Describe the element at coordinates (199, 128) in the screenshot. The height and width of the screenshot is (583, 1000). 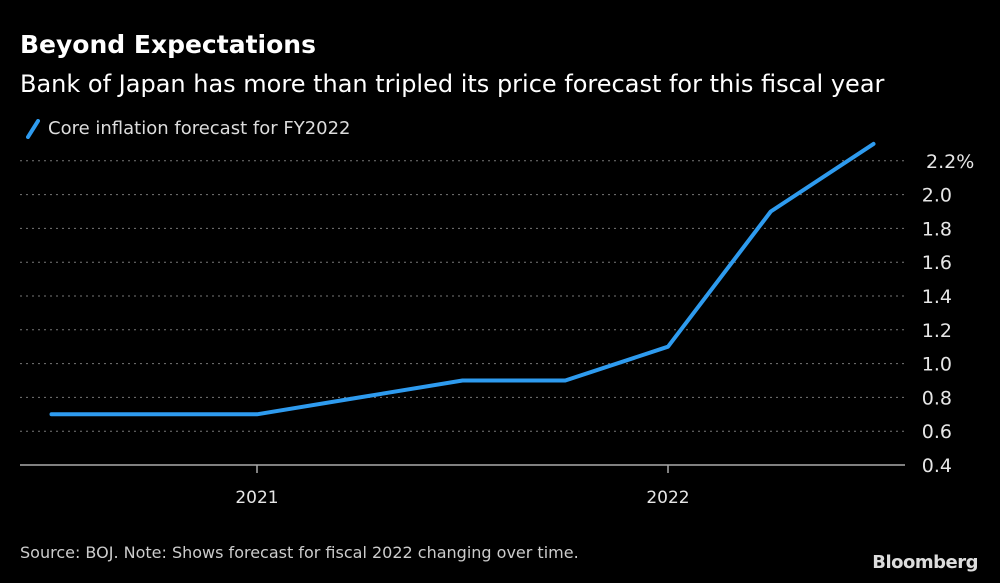
I see `legend-label: Core inflation forecast for FY2022` at that location.